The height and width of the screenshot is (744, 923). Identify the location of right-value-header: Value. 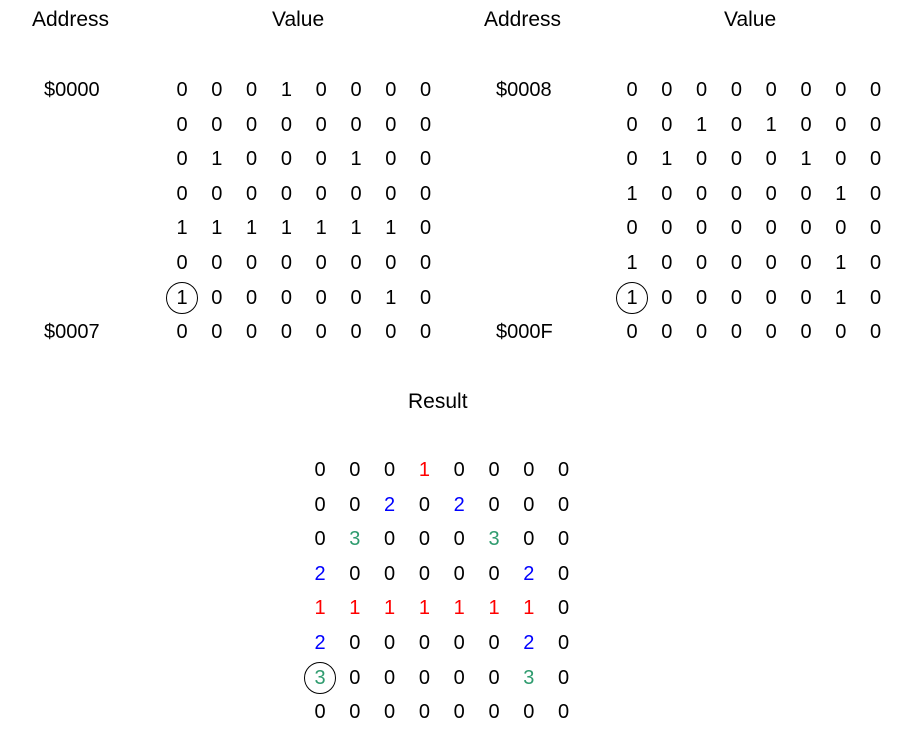
(750, 19).